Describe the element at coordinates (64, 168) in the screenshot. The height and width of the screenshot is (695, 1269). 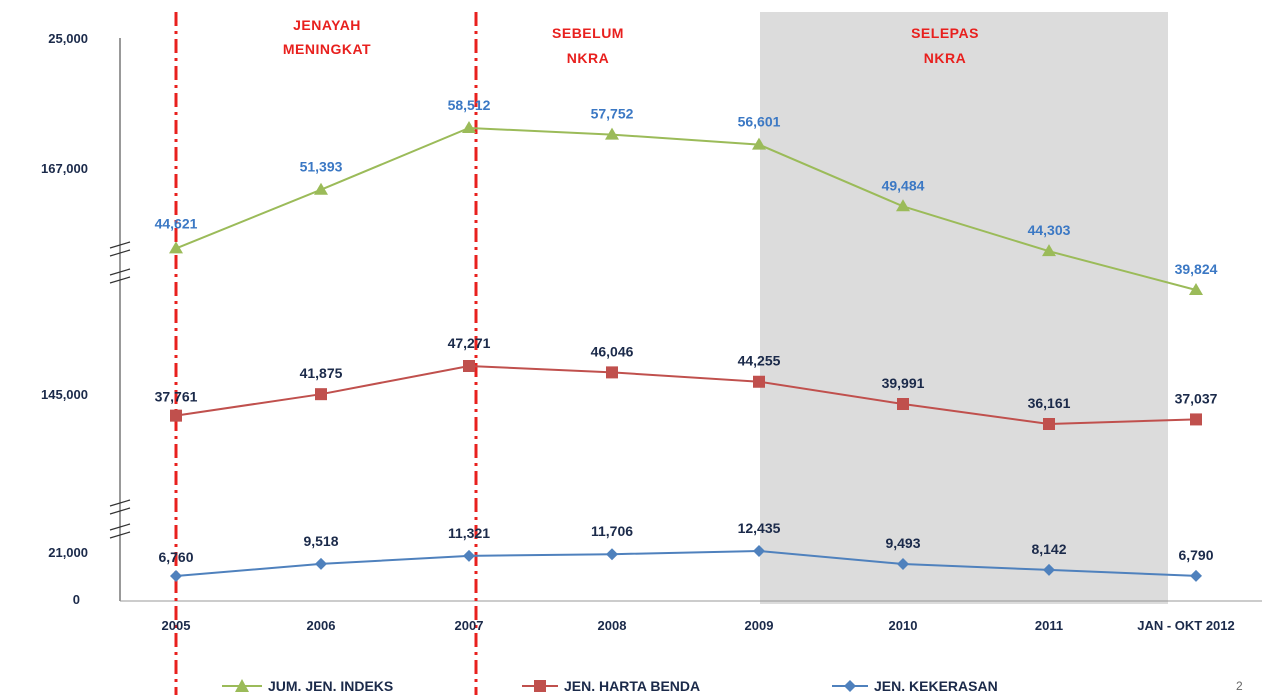
I see `y-tick-label: 167,000` at that location.